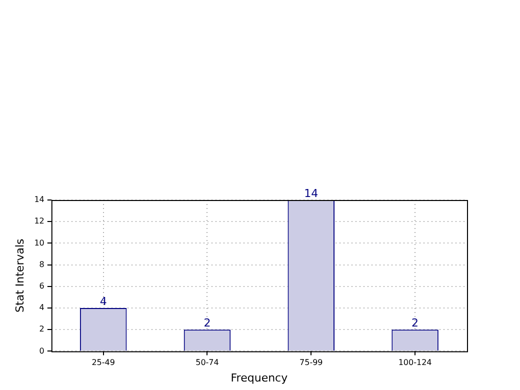 Image resolution: width=520 pixels, height=390 pixels. What do you see at coordinates (39, 221) in the screenshot?
I see `y-tick-label: 12` at bounding box center [39, 221].